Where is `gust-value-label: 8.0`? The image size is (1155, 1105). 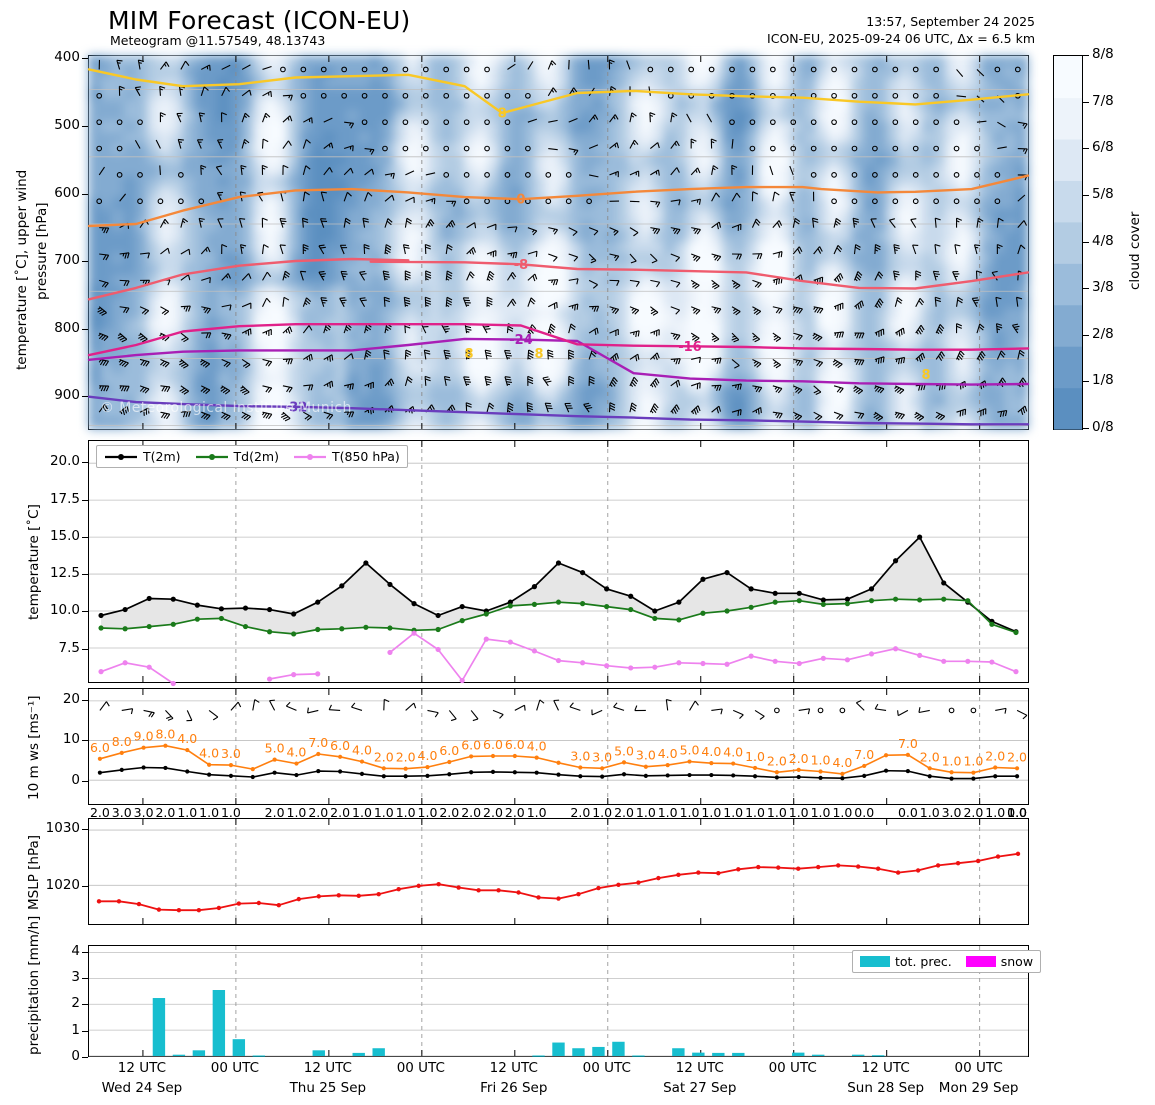
gust-value-label: 8.0 is located at coordinates (122, 741).